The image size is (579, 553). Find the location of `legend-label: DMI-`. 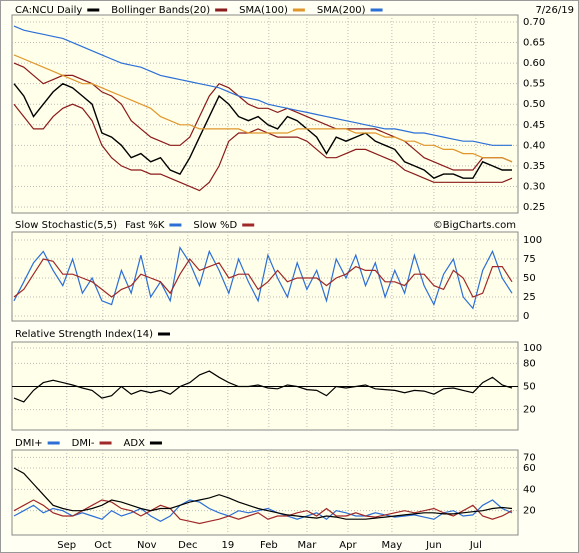

legend-label: DMI- is located at coordinates (83, 443).